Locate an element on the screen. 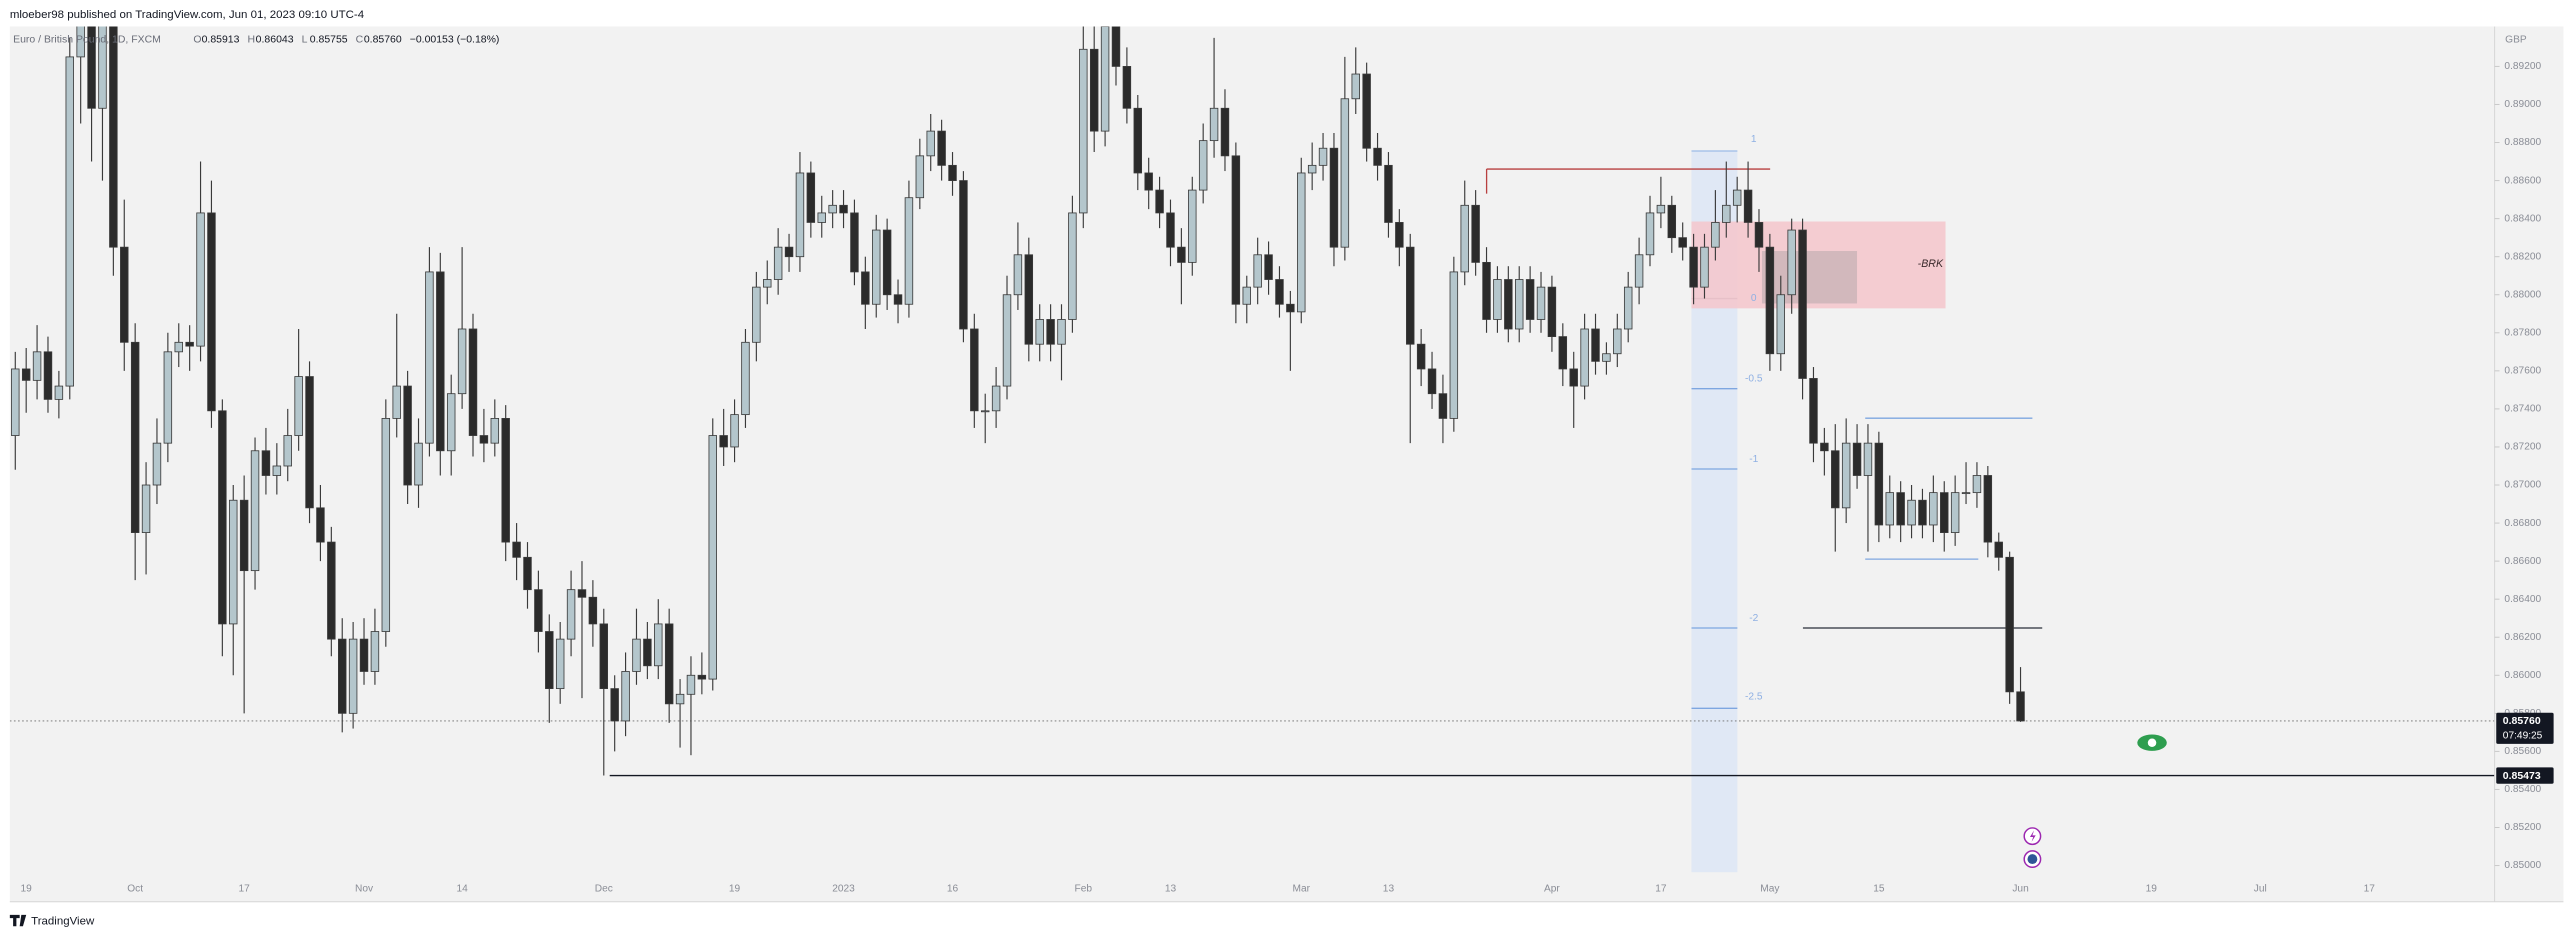 Image resolution: width=2570 pixels, height=938 pixels. footer-brand: TradingView is located at coordinates (63, 921).